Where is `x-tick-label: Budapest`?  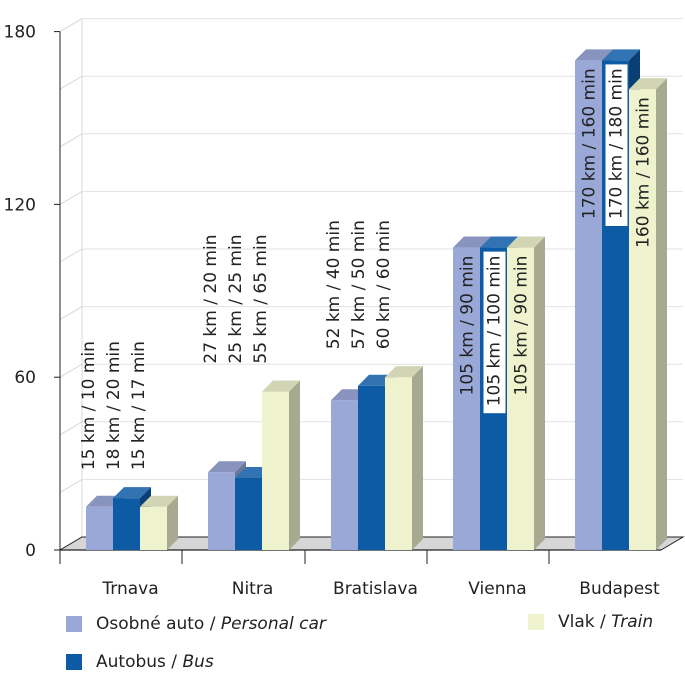
x-tick-label: Budapest is located at coordinates (619, 589).